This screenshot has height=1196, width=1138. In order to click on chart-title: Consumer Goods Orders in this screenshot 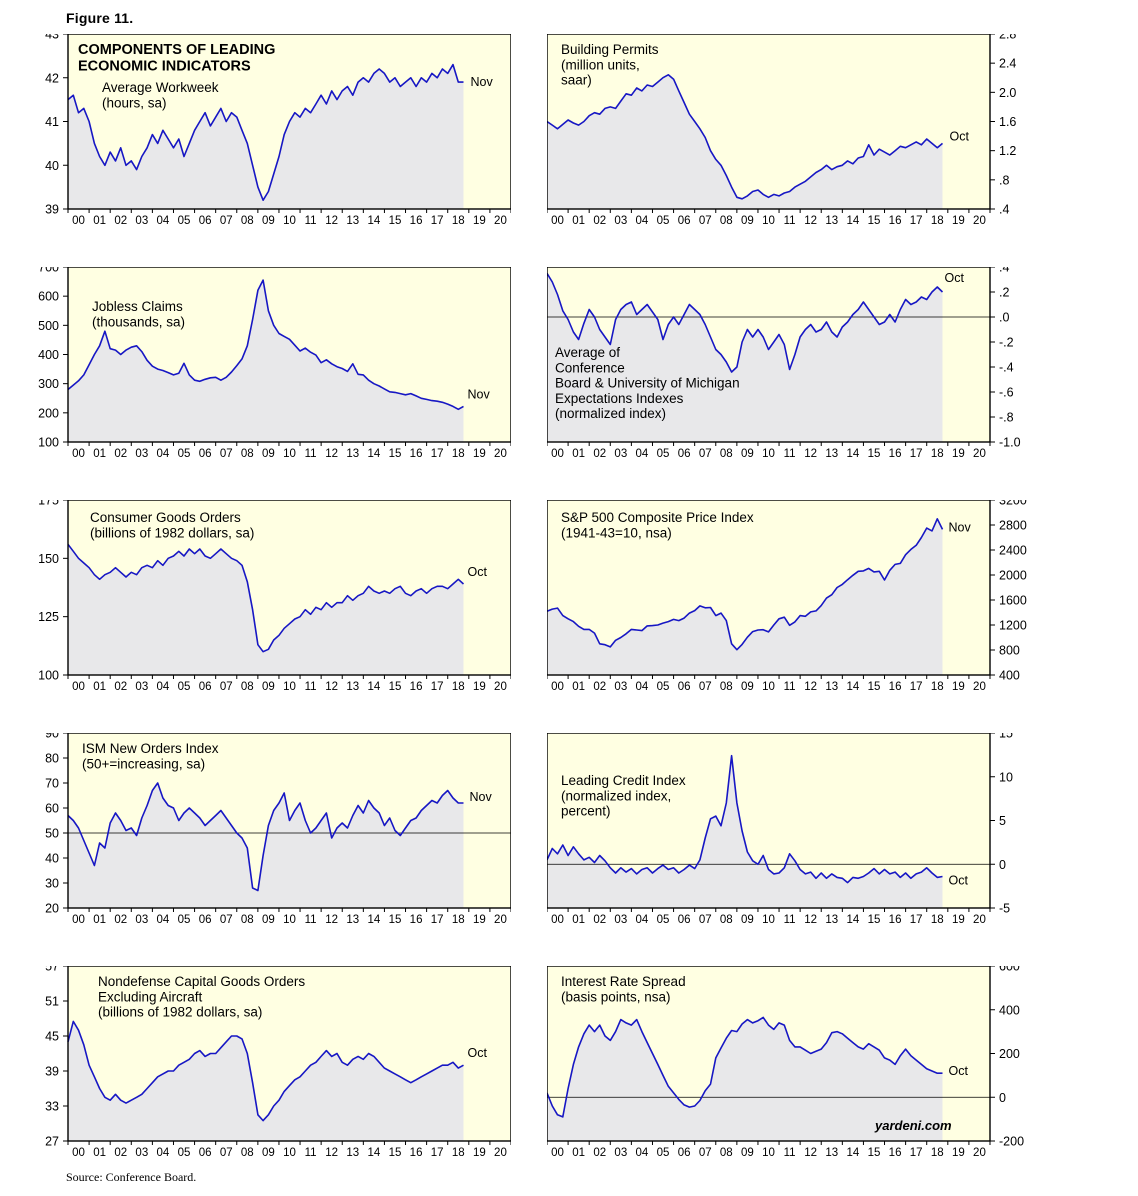, I will do `click(165, 517)`.